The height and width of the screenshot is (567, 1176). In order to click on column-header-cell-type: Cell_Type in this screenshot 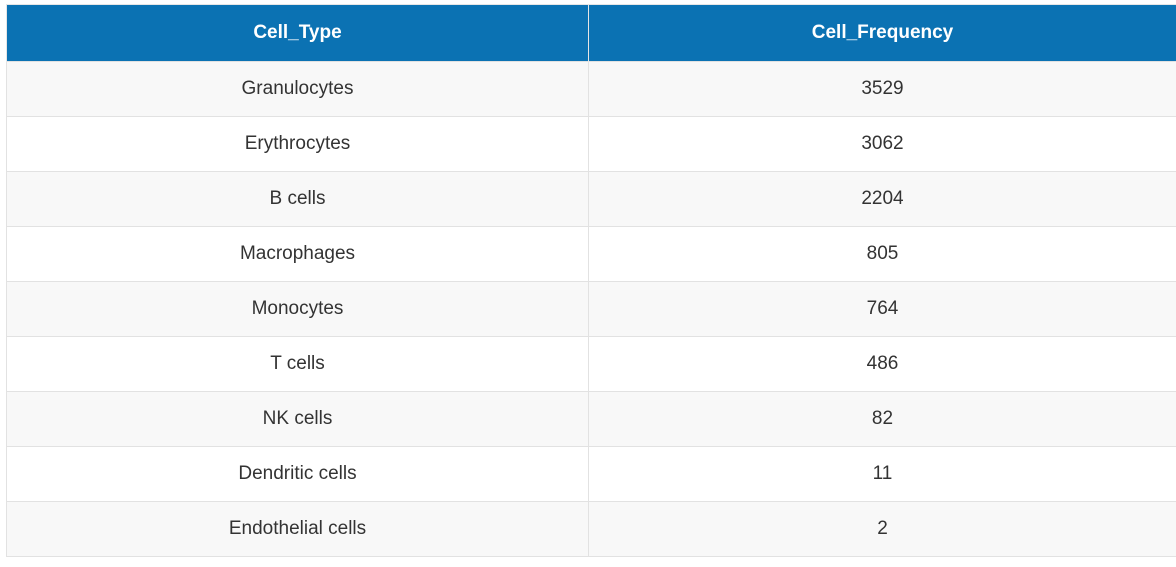, I will do `click(297, 33)`.